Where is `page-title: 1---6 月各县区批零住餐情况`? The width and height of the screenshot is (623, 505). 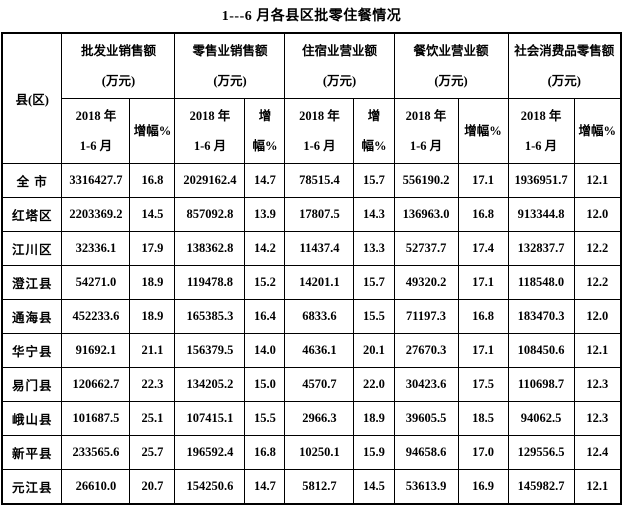 page-title: 1---6 月各县区批零住餐情况 is located at coordinates (311, 16).